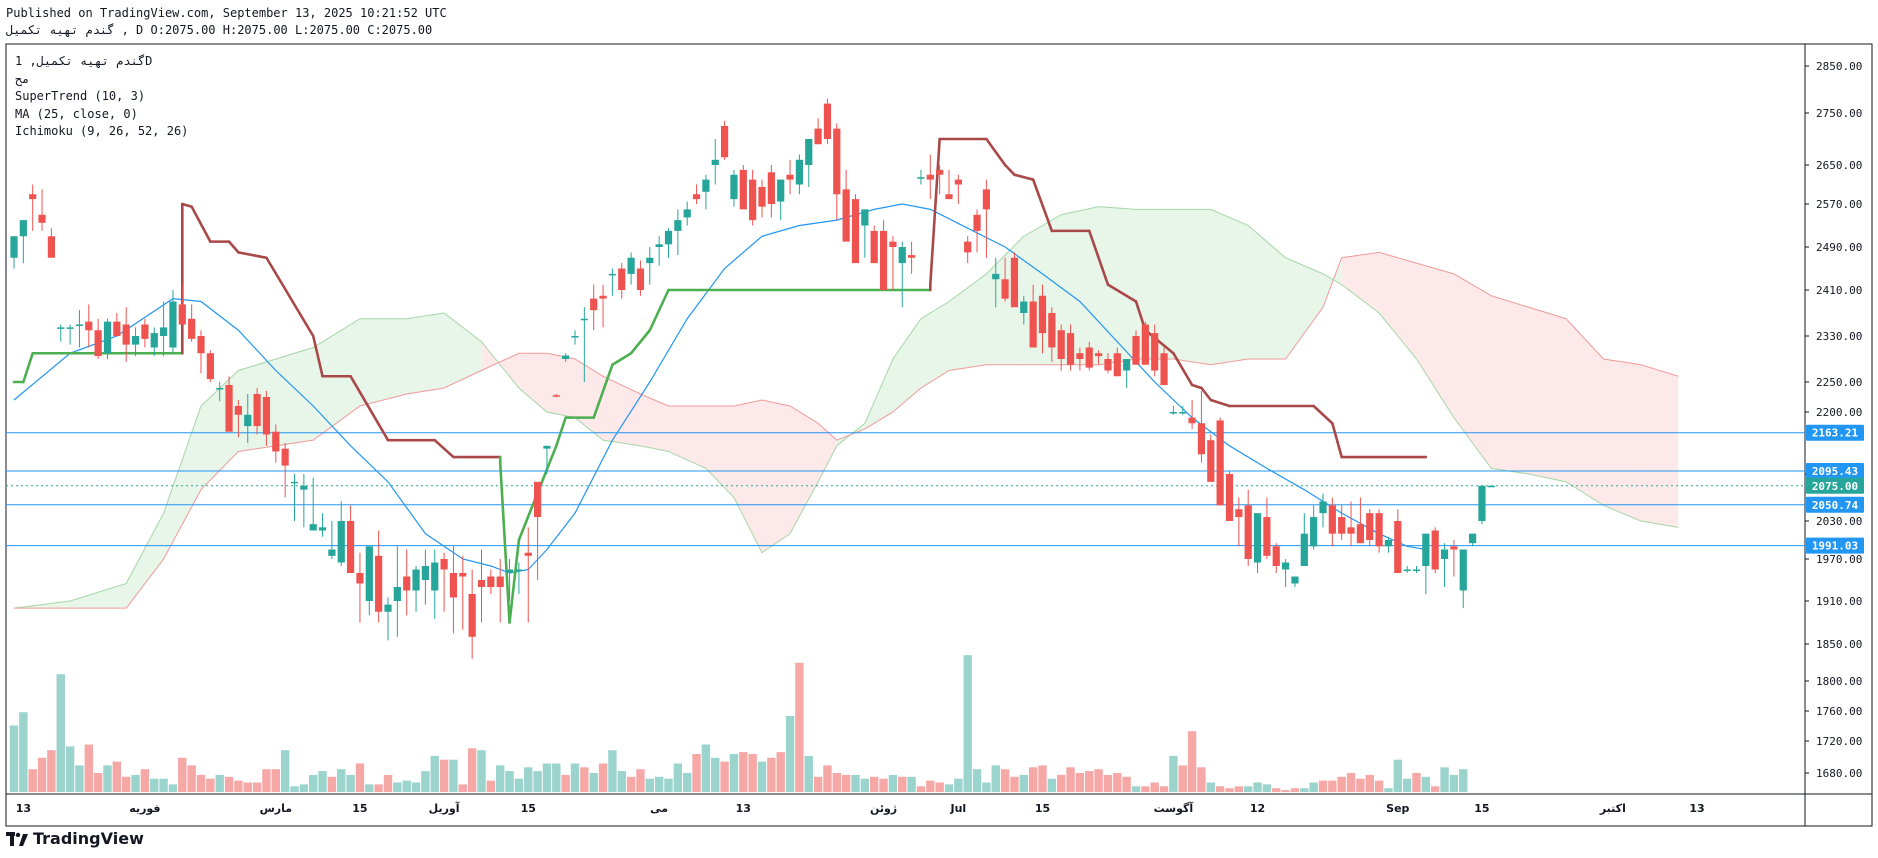 This screenshot has height=858, width=1878. I want to click on legend-symbol: گندم تهیه تکمیل, 1D, so click(84, 61).